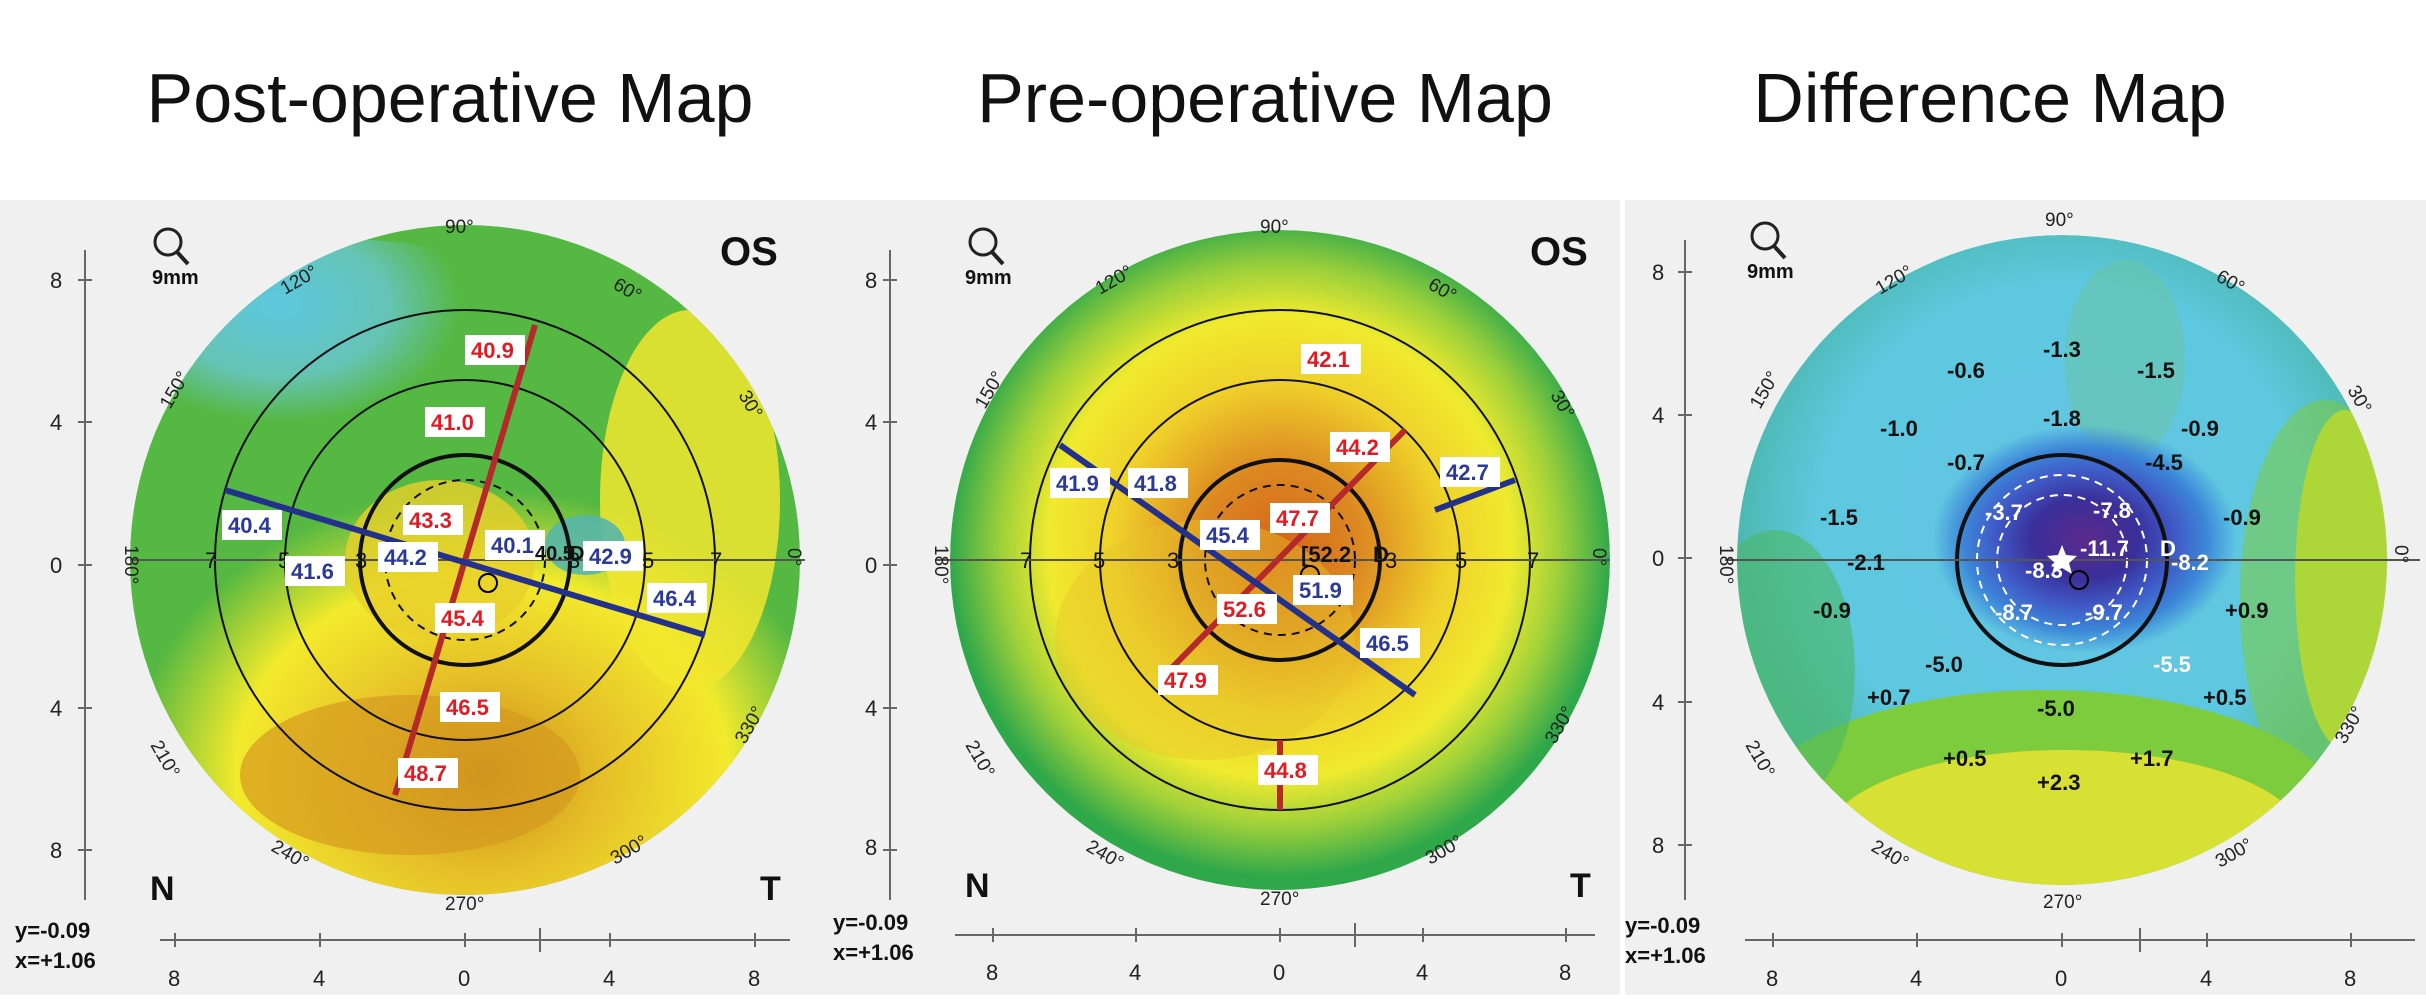  Describe the element at coordinates (1185, 680) in the screenshot. I see `red-value-label: 47.9` at that location.